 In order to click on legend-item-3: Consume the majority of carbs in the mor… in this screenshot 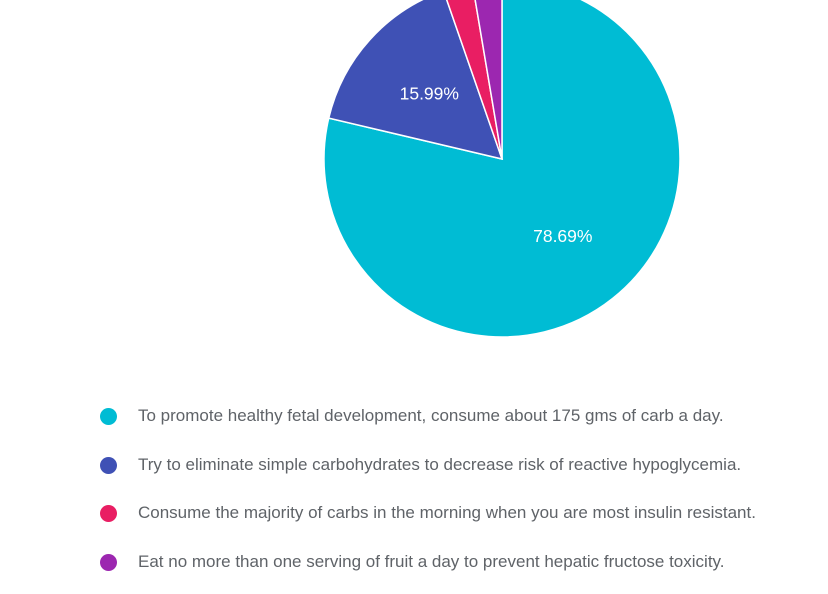, I will do `click(428, 521)`.